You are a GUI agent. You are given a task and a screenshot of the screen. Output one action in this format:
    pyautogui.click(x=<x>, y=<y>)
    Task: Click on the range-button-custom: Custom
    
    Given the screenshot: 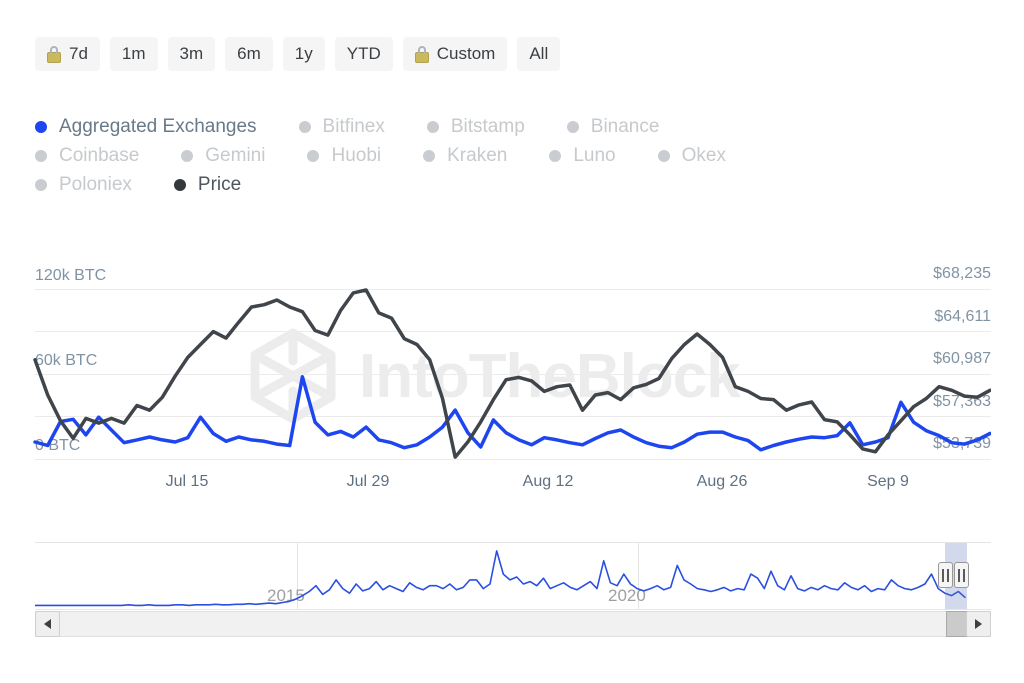 What is the action you would take?
    pyautogui.click(x=455, y=54)
    